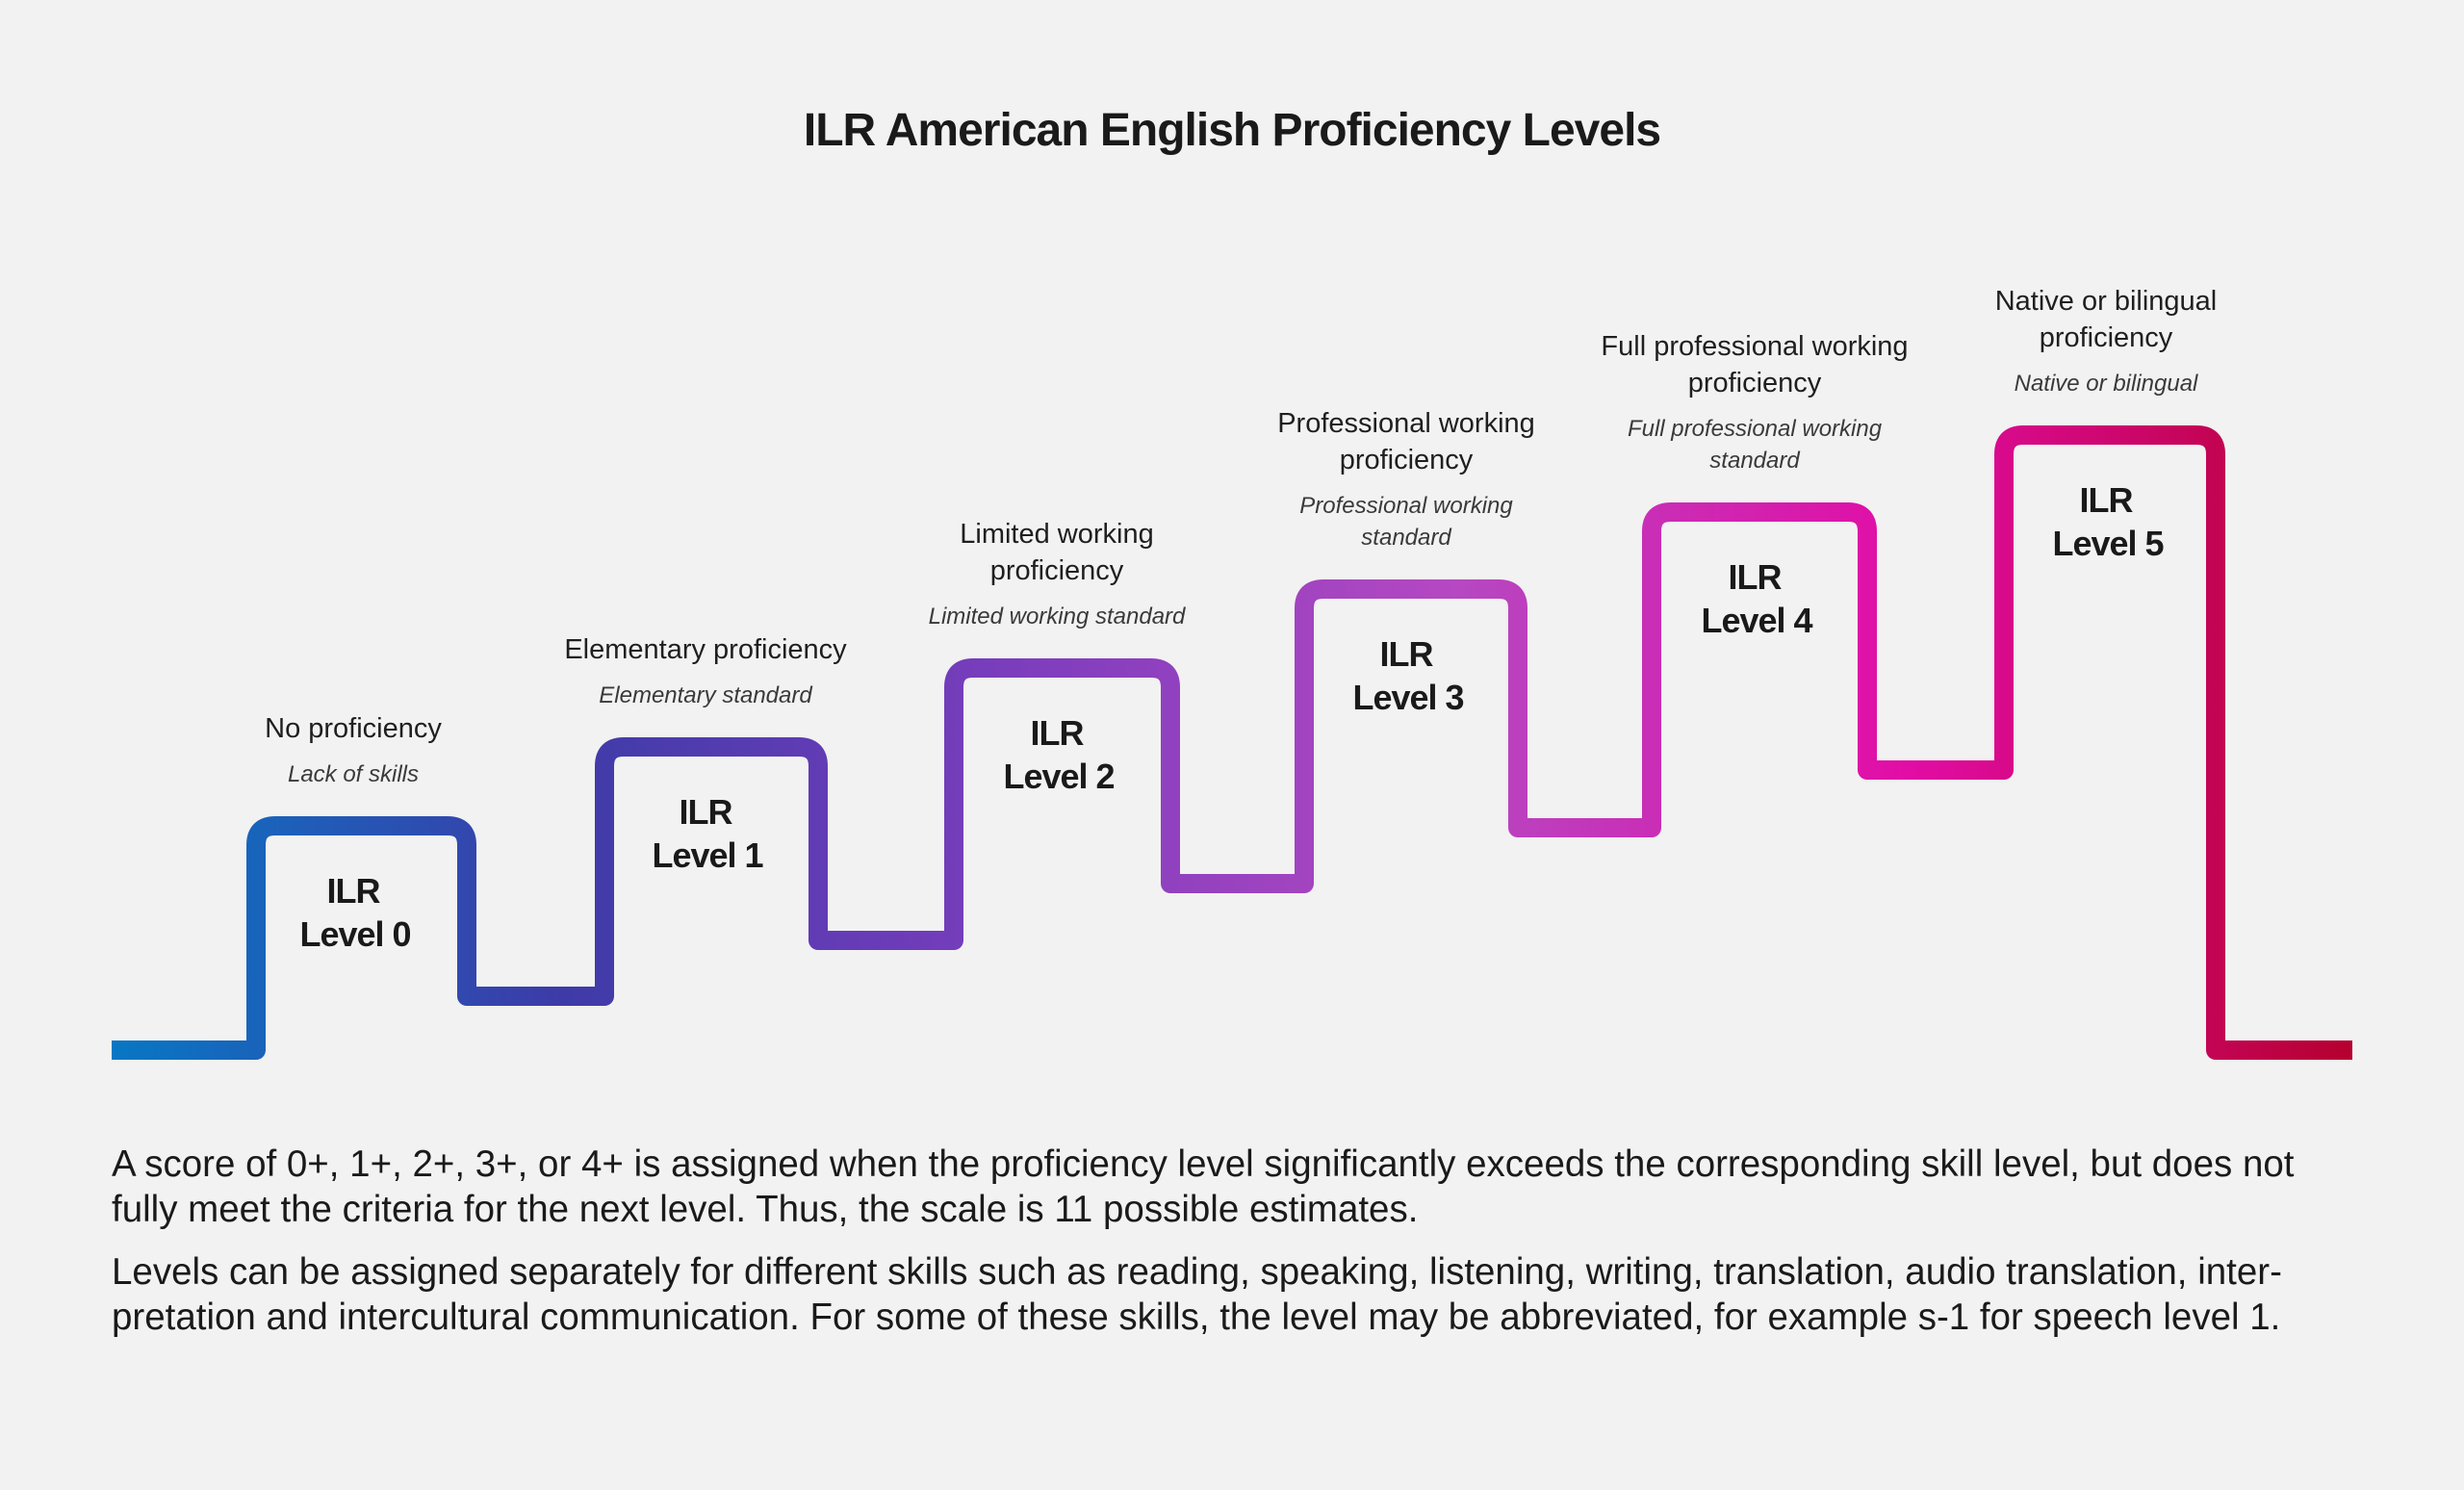  I want to click on level-1-standard: Elementary standard, so click(705, 695).